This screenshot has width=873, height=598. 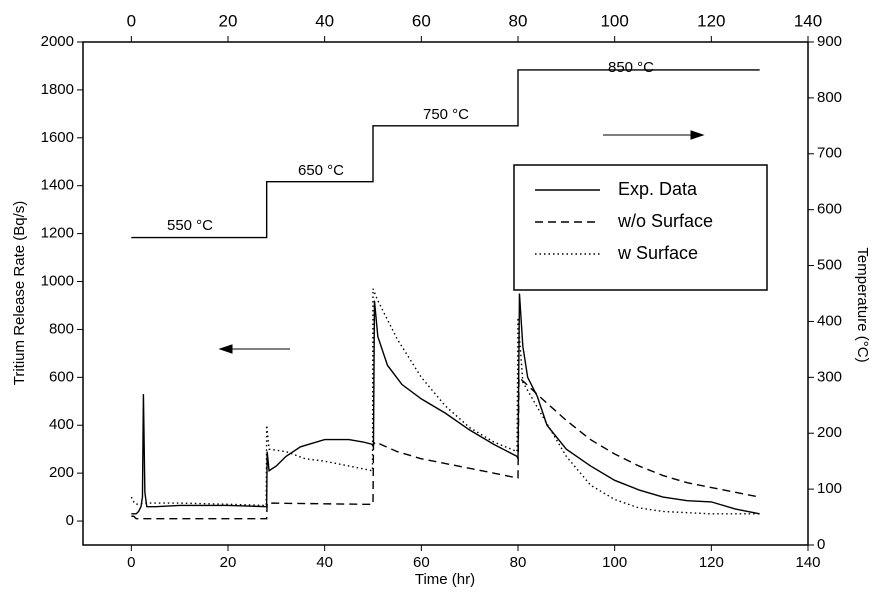 I want to click on y2-tick-label: 300, so click(x=829, y=376).